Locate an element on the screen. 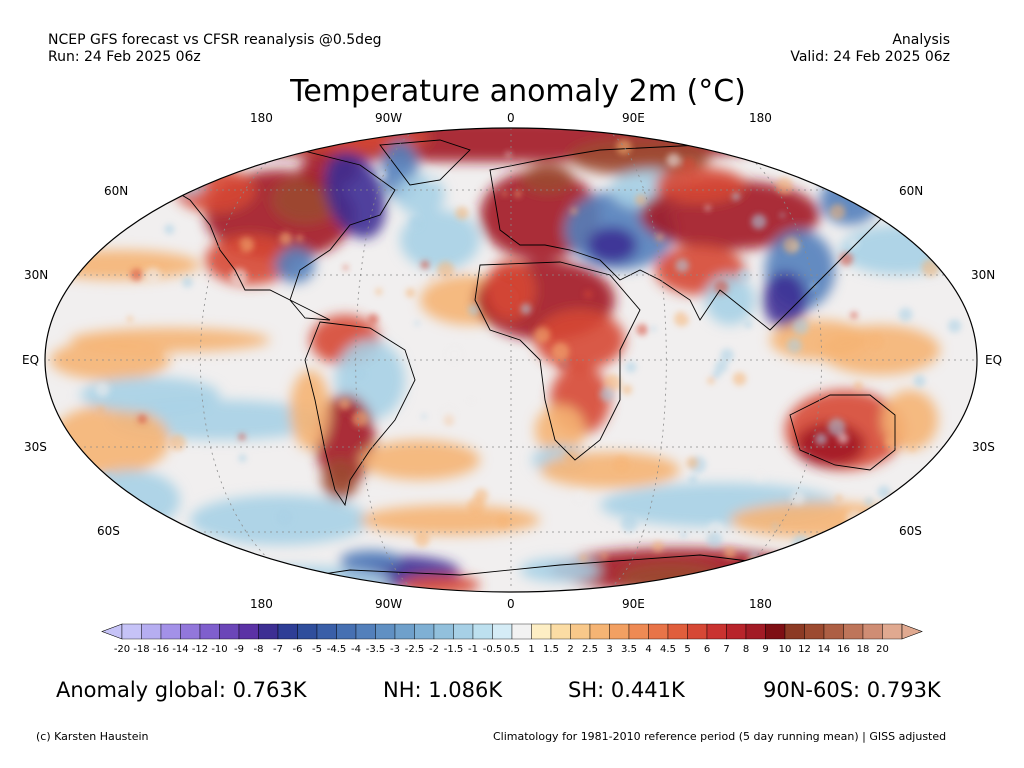  anomaly-sh-stat: SH: 0.441K is located at coordinates (626, 690).